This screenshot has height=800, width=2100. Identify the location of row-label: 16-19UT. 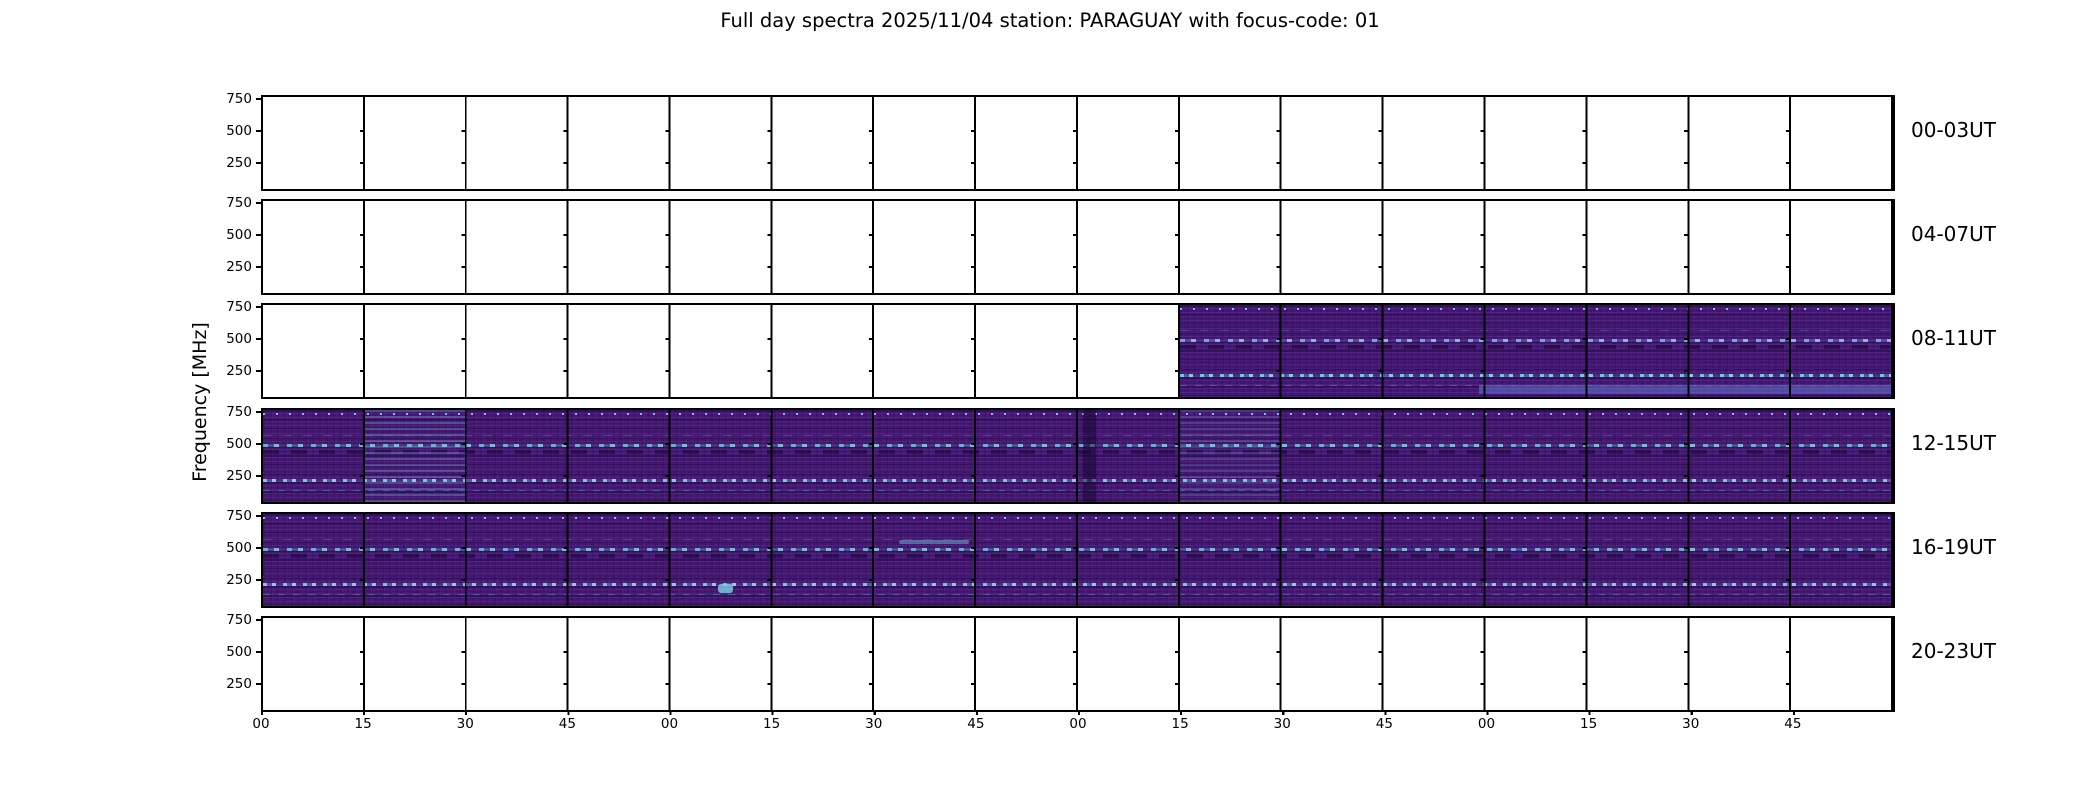
(1953, 547).